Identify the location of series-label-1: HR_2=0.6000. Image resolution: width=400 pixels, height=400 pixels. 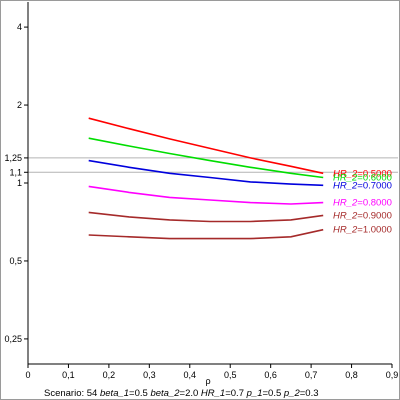
(362, 178).